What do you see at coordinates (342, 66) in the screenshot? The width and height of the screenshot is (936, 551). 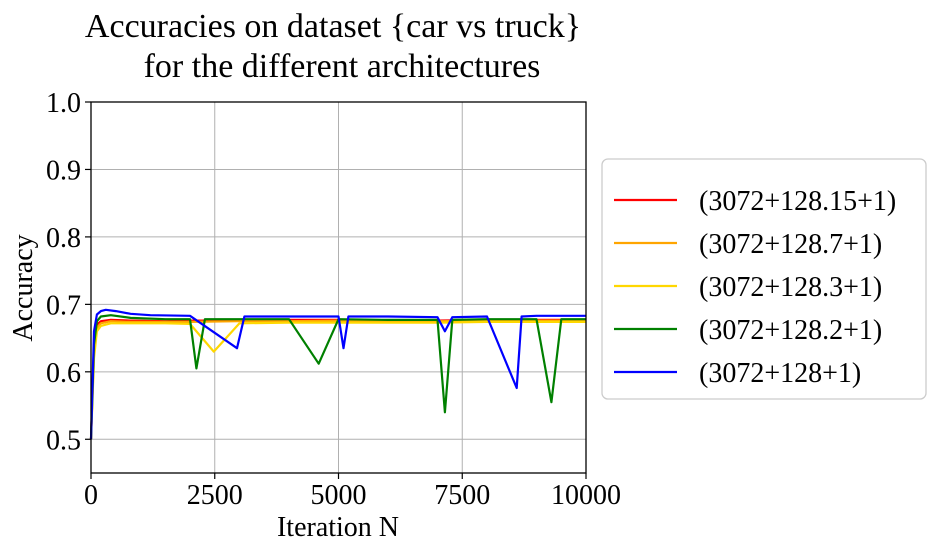 I see `chart-title-line-2: for the different architectures` at bounding box center [342, 66].